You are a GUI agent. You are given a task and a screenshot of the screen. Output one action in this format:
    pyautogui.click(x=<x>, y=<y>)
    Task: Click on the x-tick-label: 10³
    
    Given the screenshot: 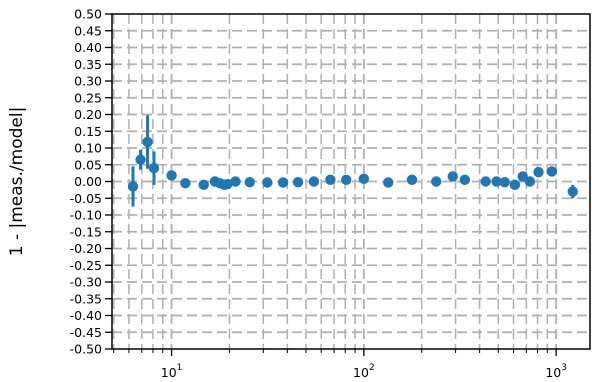 What is the action you would take?
    pyautogui.click(x=556, y=371)
    